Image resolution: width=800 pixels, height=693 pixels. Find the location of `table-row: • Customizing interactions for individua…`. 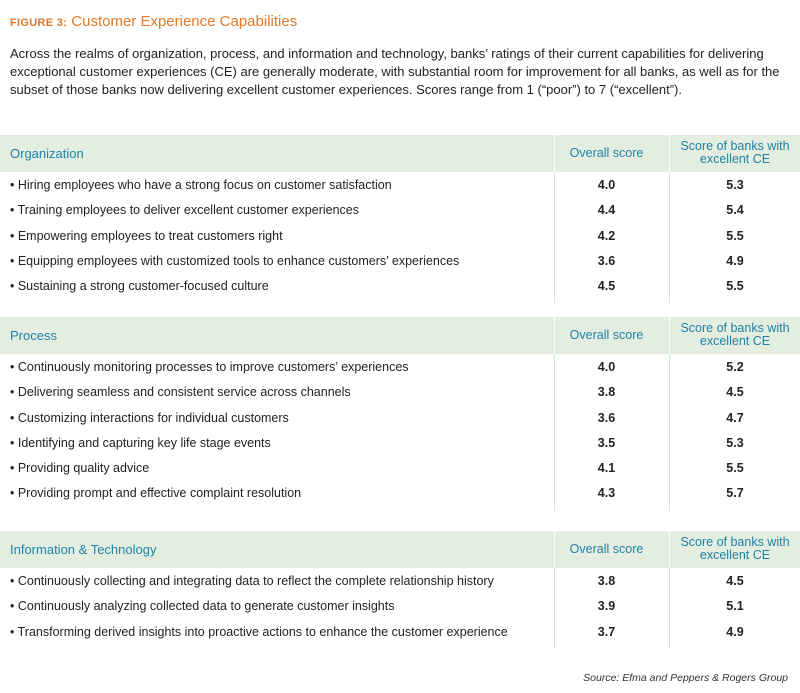

table-row: • Customizing interactions for individua… is located at coordinates (400, 417).